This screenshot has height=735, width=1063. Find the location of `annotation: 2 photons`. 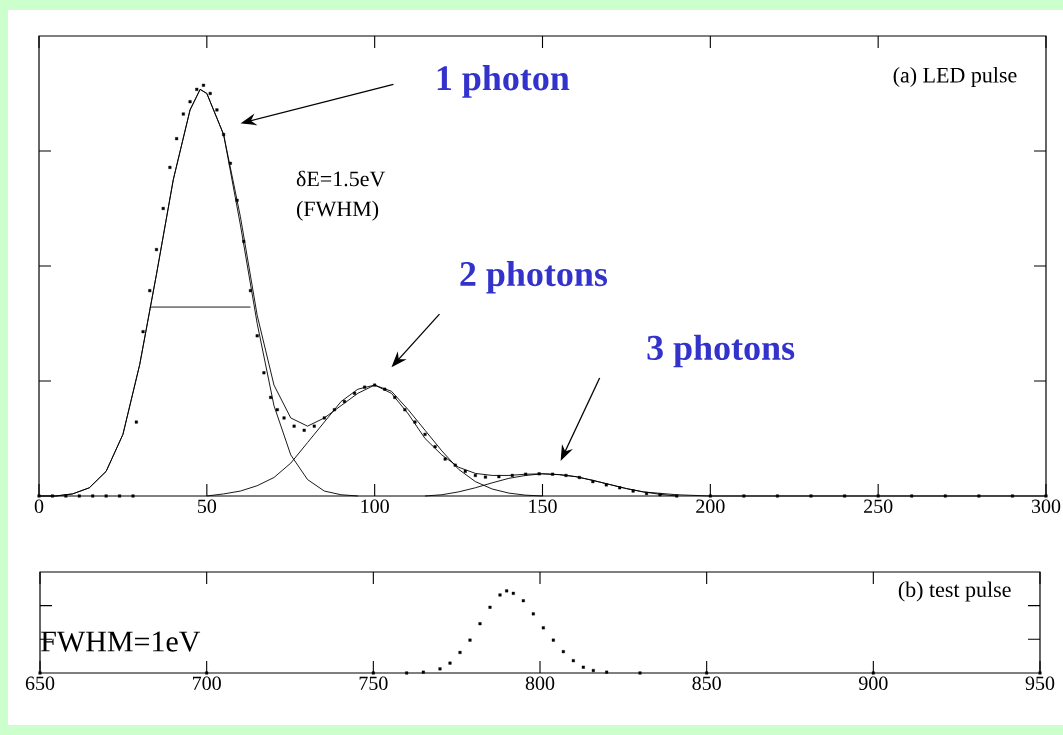

annotation: 2 photons is located at coordinates (534, 277).